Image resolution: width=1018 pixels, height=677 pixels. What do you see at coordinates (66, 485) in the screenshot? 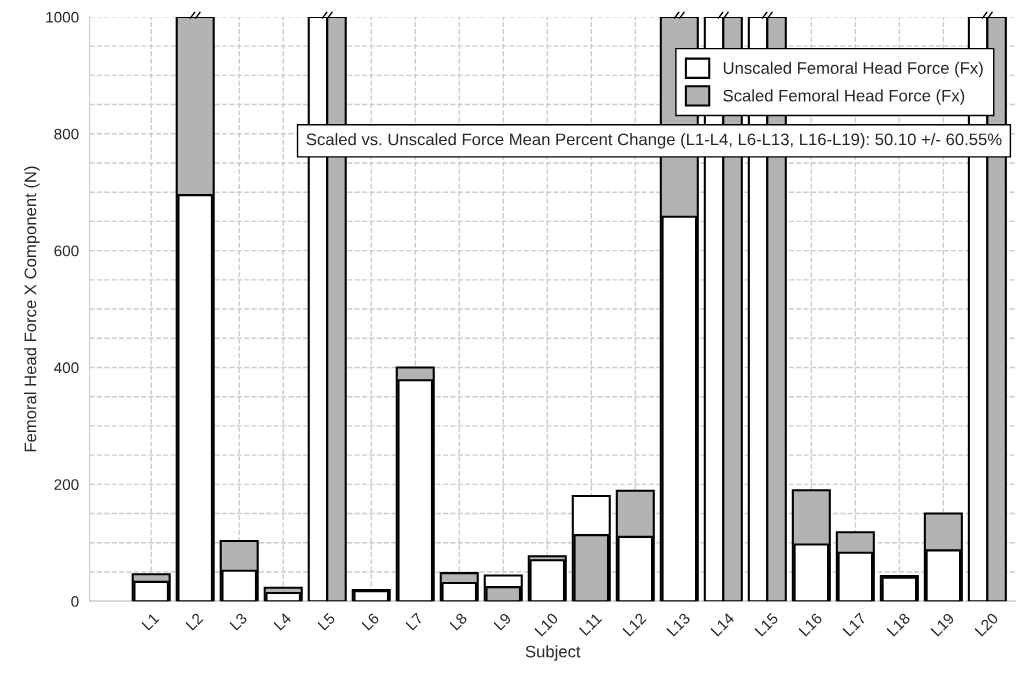
I see `y-tick-label: 200` at bounding box center [66, 485].